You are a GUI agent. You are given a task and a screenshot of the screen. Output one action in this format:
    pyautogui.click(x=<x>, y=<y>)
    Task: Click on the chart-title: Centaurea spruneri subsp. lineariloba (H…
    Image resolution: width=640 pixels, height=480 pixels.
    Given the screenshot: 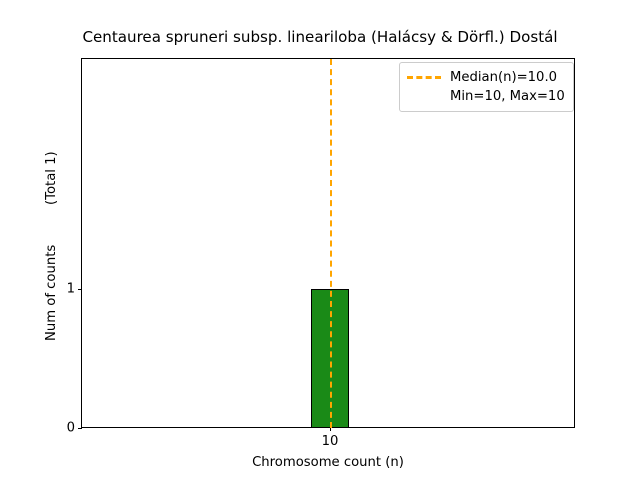 What is the action you would take?
    pyautogui.click(x=320, y=37)
    